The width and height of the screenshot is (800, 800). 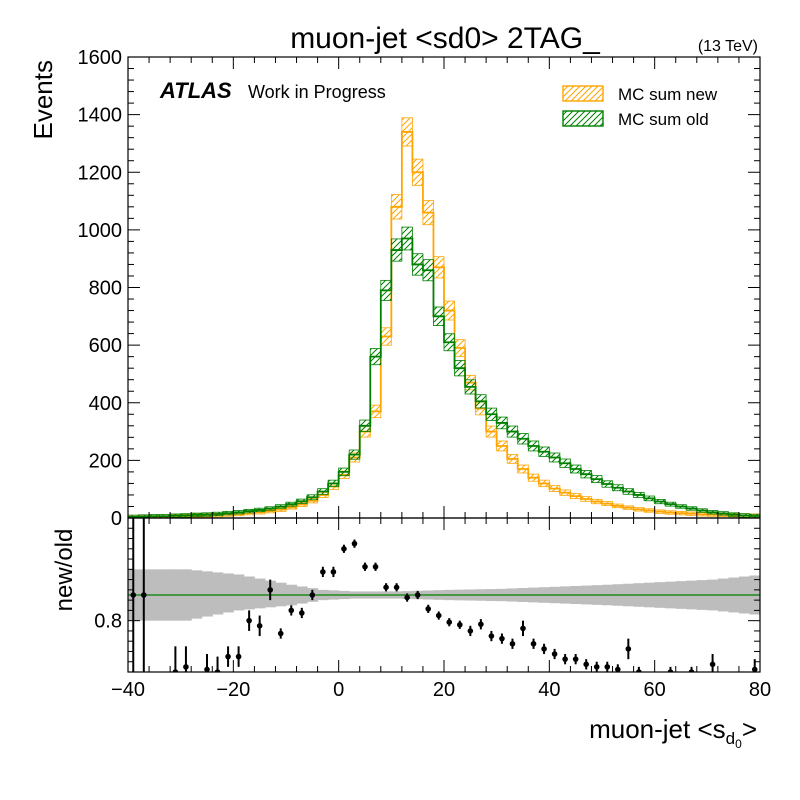 I want to click on x-tick-label: 80, so click(x=760, y=690).